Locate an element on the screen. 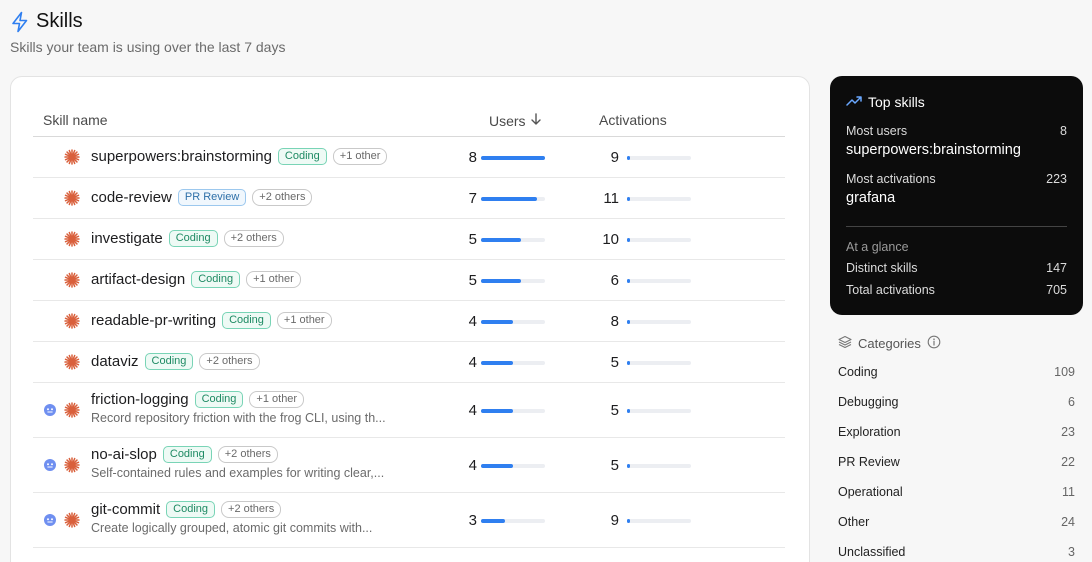 The height and width of the screenshot is (562, 1092). trending-up-icon is located at coordinates (854, 102).